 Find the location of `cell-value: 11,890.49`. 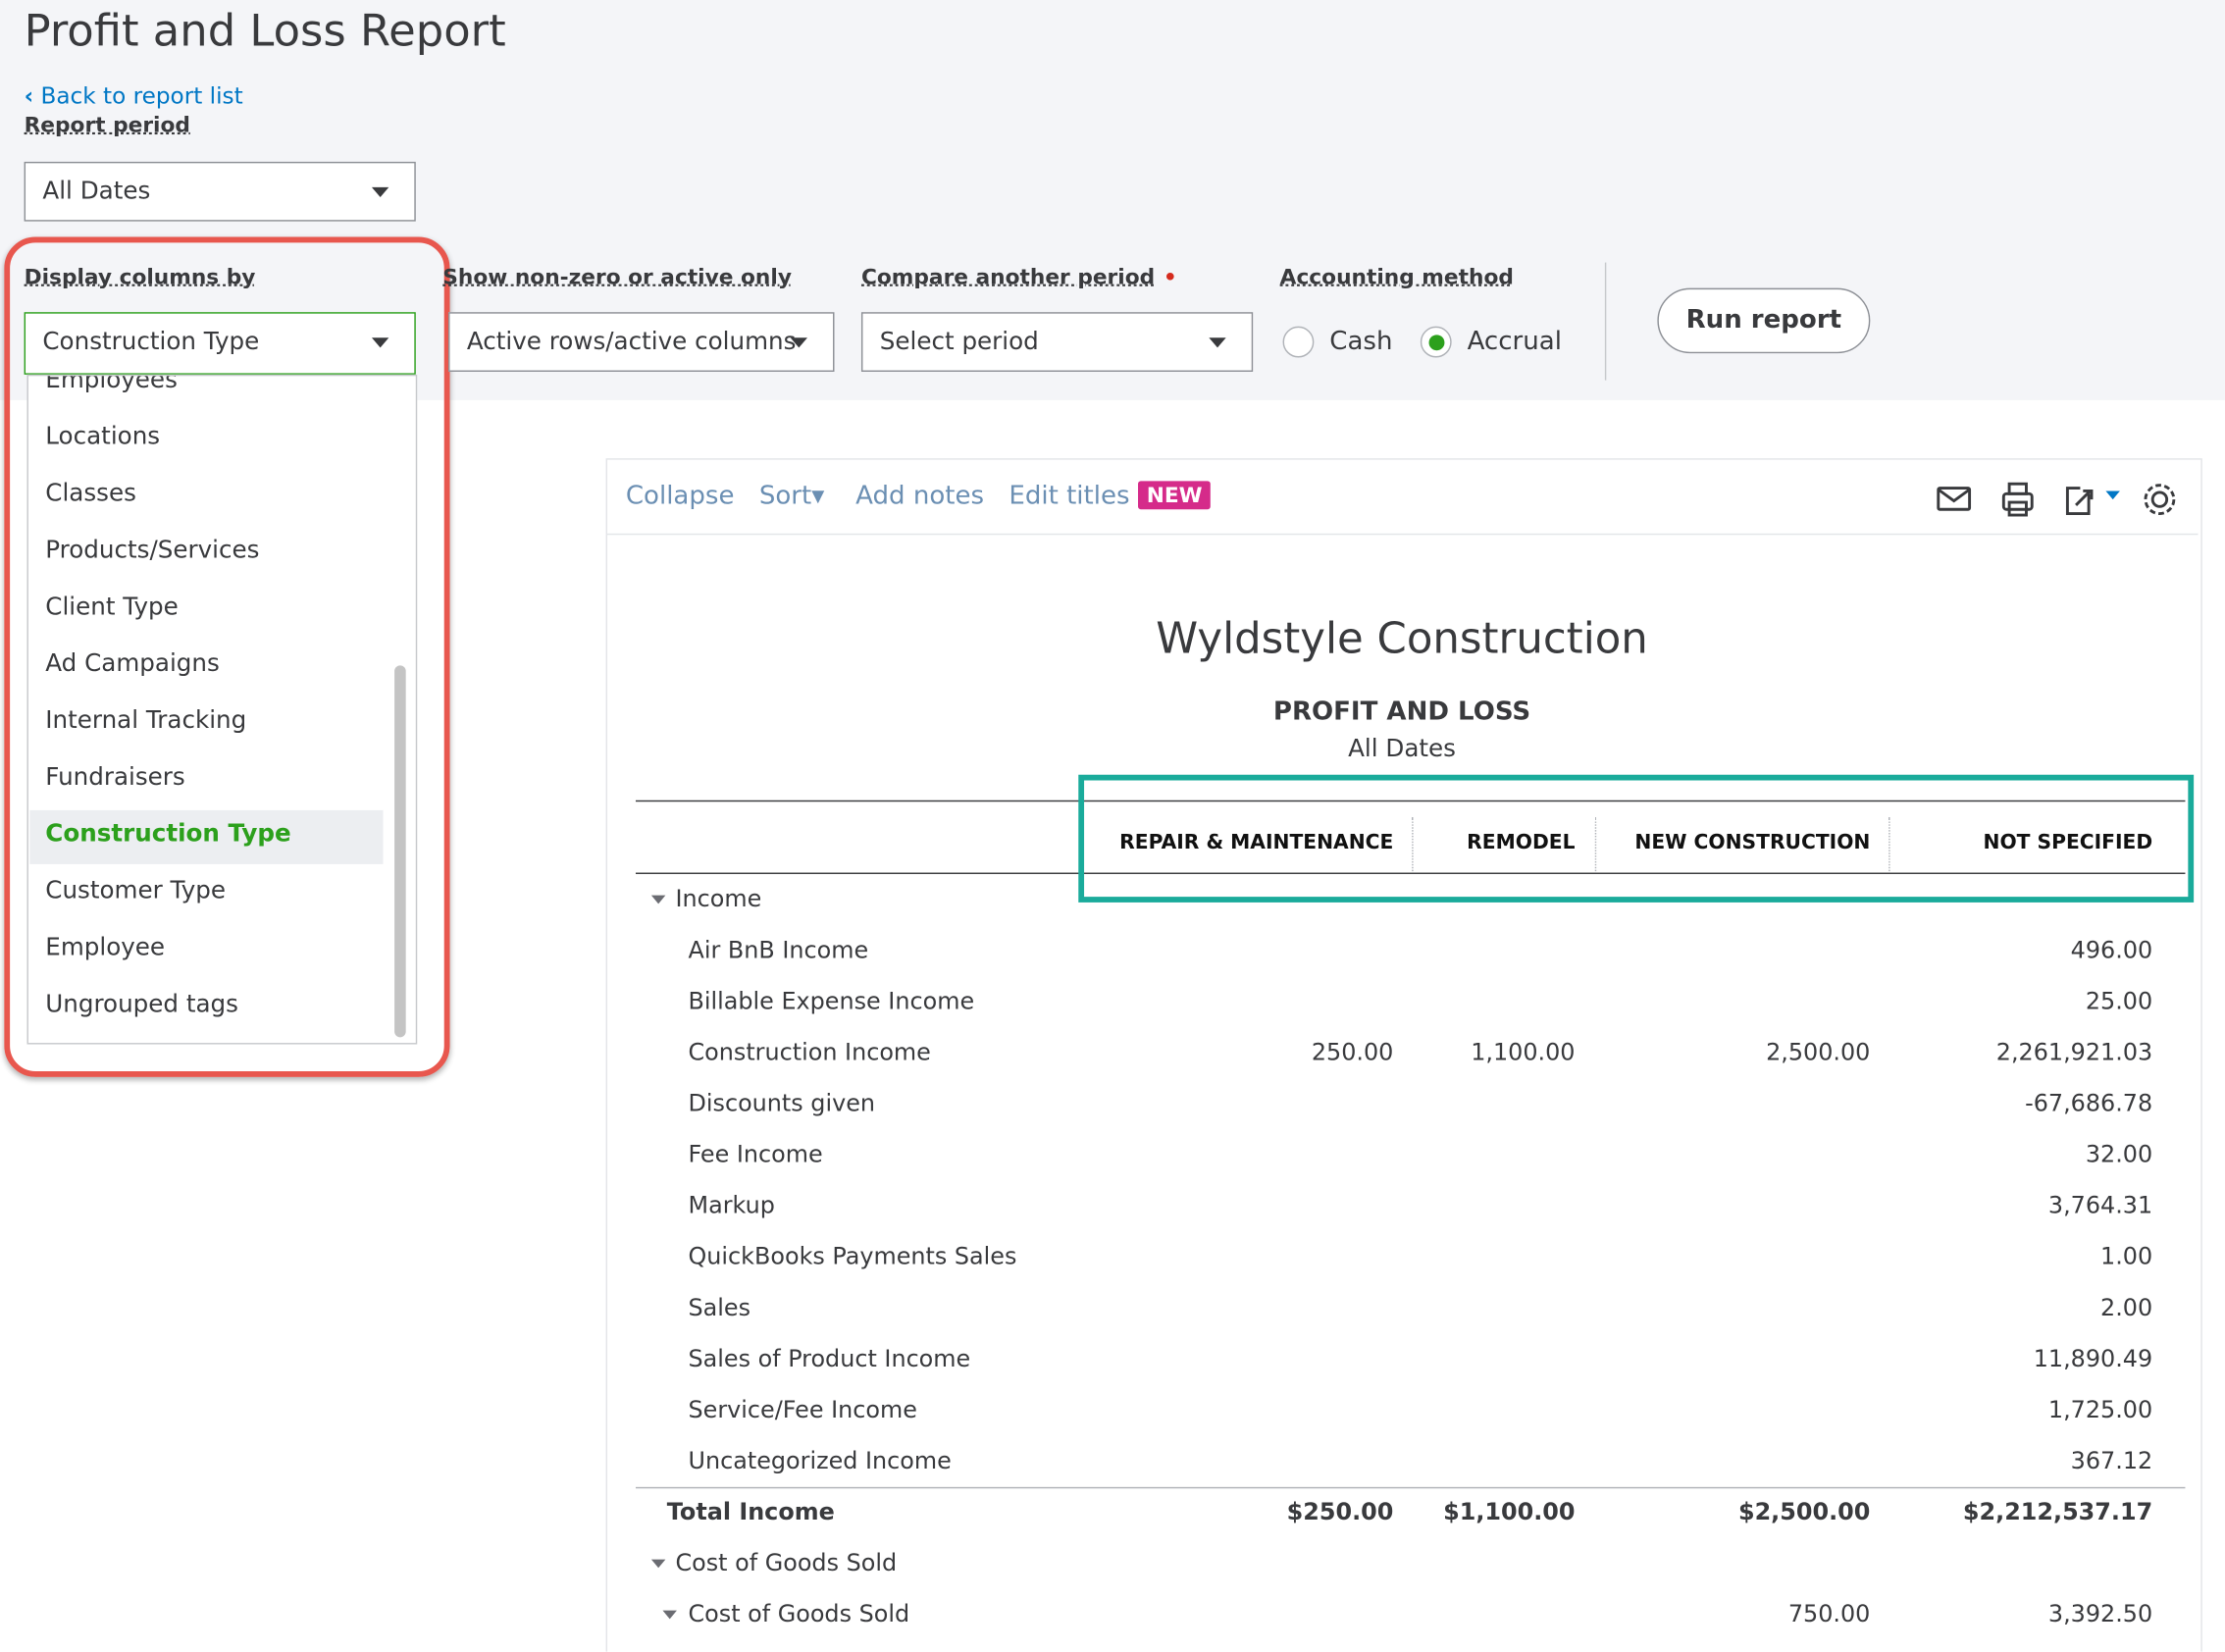

cell-value: 11,890.49 is located at coordinates (2093, 1358).